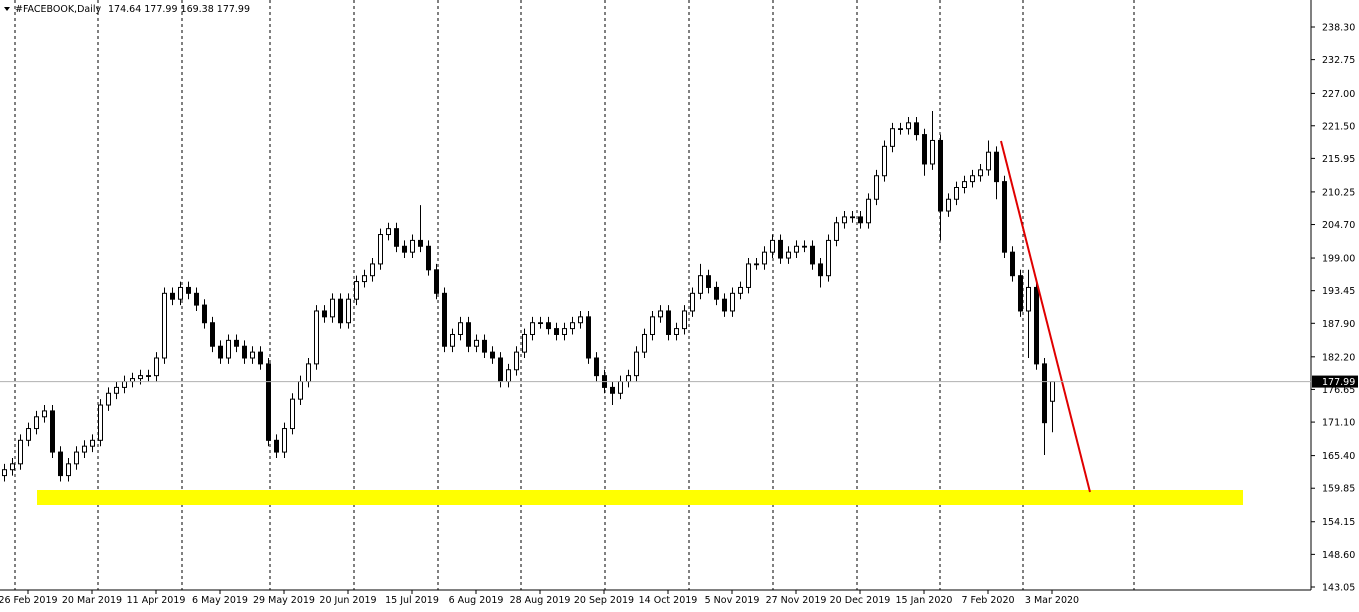 This screenshot has height=612, width=1359. What do you see at coordinates (476, 600) in the screenshot?
I see `x-tick-label: 6 Aug 2019` at bounding box center [476, 600].